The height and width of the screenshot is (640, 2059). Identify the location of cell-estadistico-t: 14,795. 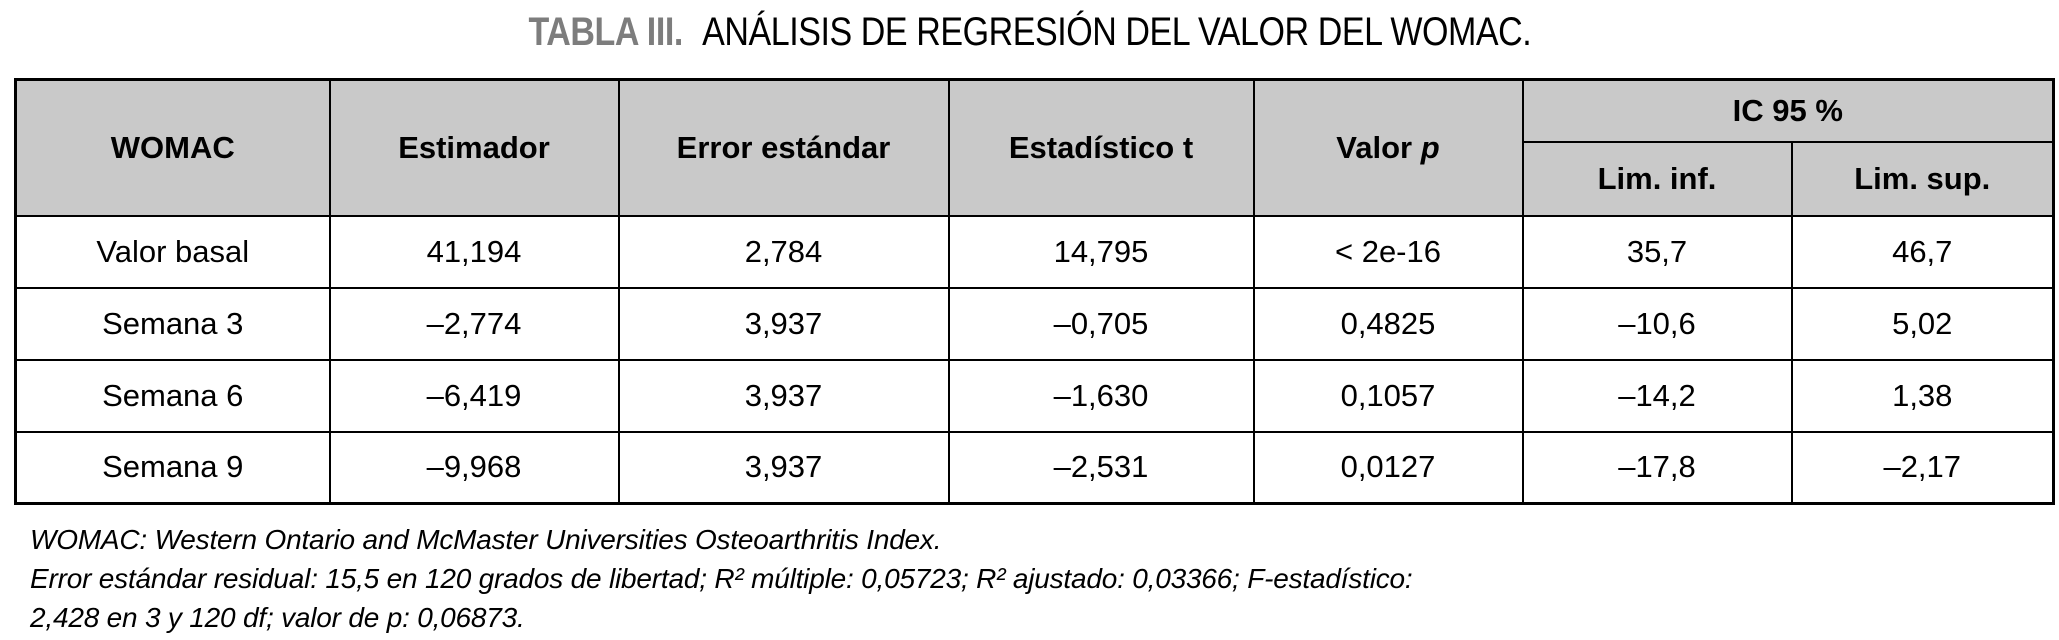
(1101, 251).